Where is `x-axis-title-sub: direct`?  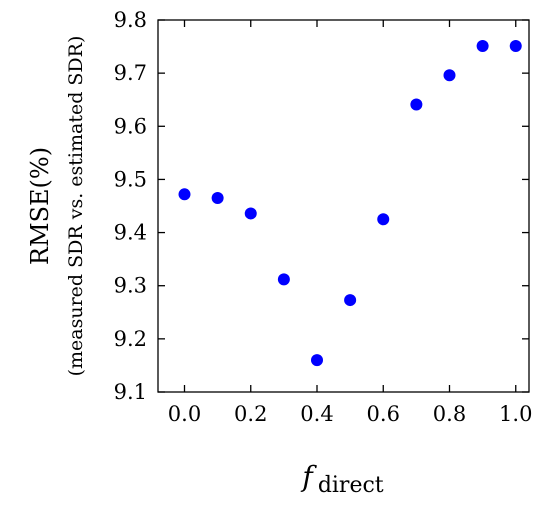
x-axis-title-sub: direct is located at coordinates (351, 485).